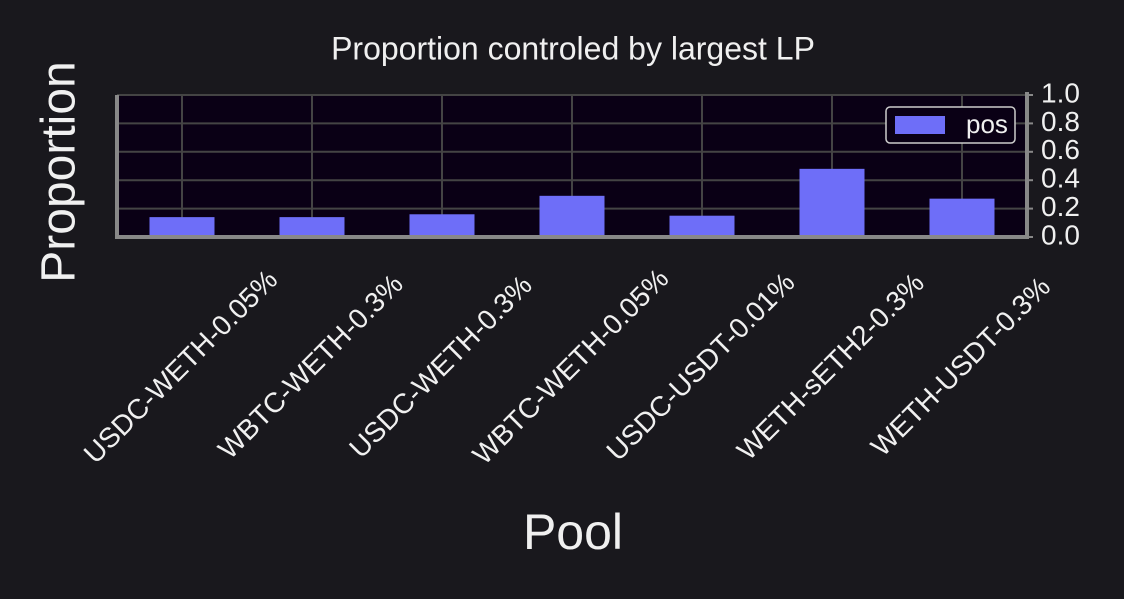 The height and width of the screenshot is (599, 1124). I want to click on marks, so click(572, 202).